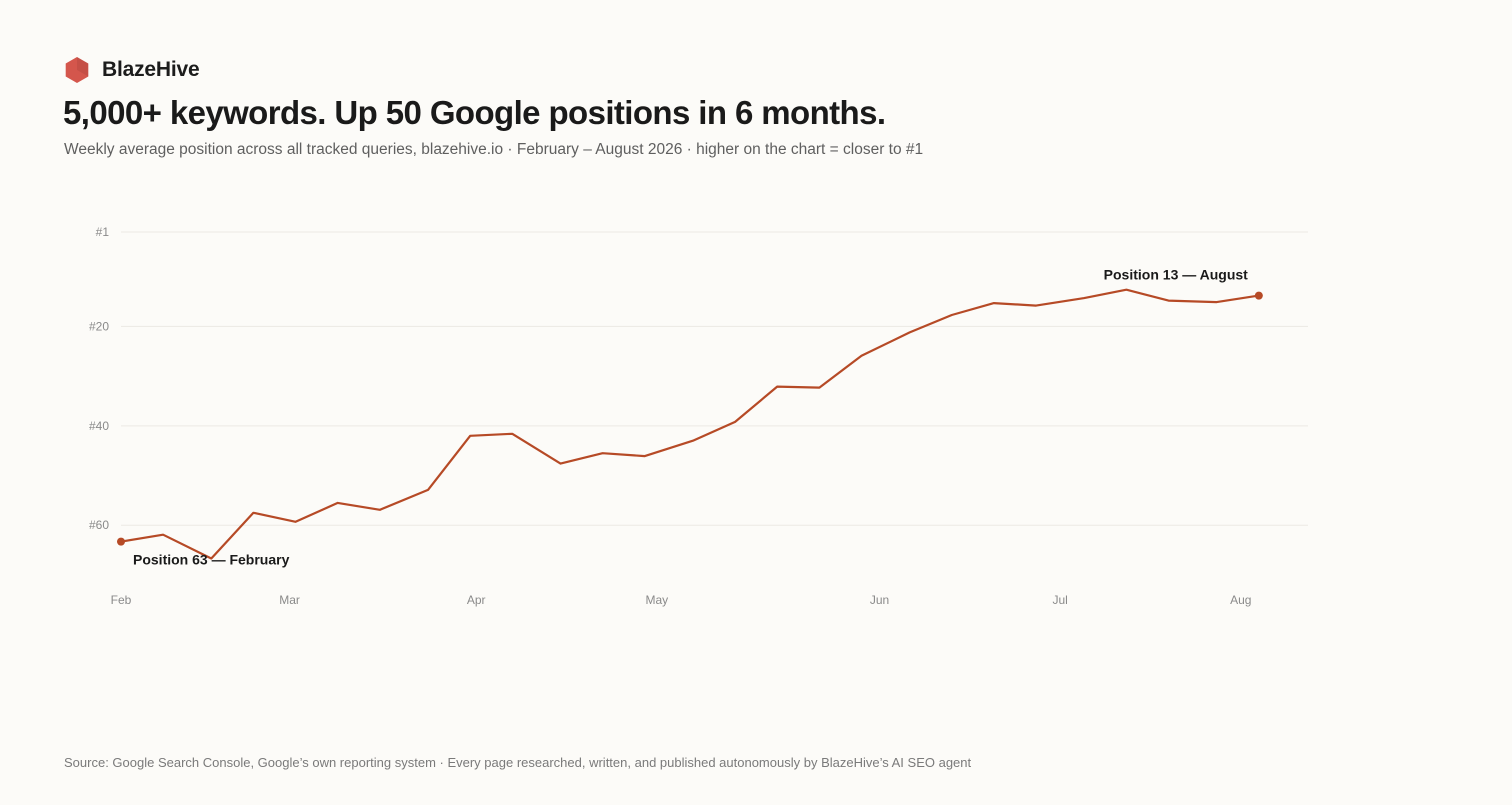 This screenshot has height=805, width=1512. I want to click on annotation-label: Position 63 — February, so click(211, 560).